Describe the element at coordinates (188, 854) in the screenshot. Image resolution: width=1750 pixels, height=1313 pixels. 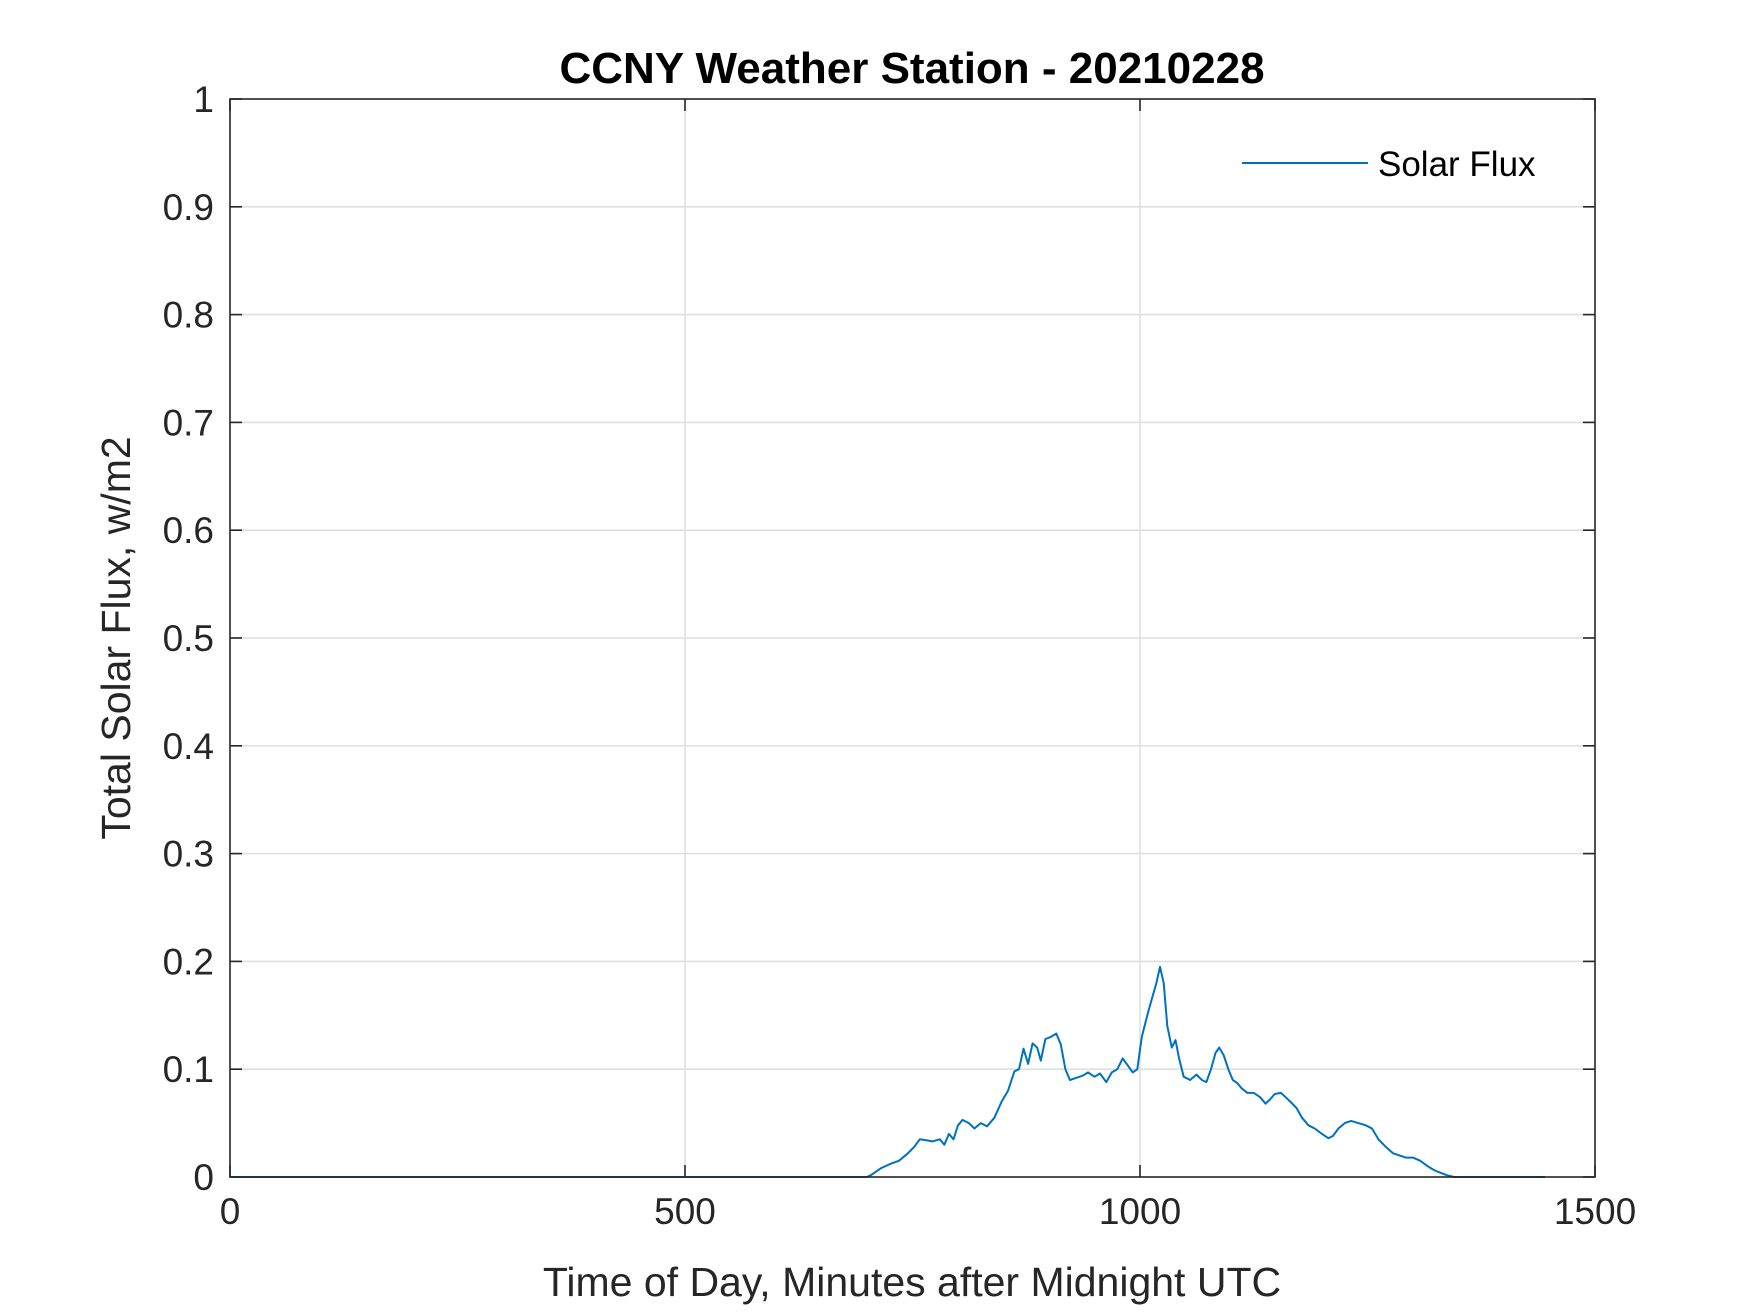
I see `y-tick-label: 0.3` at that location.